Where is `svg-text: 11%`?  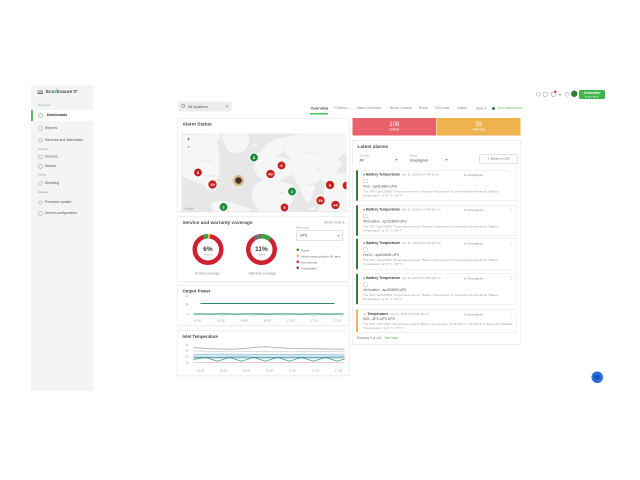
svg-text: 11% is located at coordinates (261, 249).